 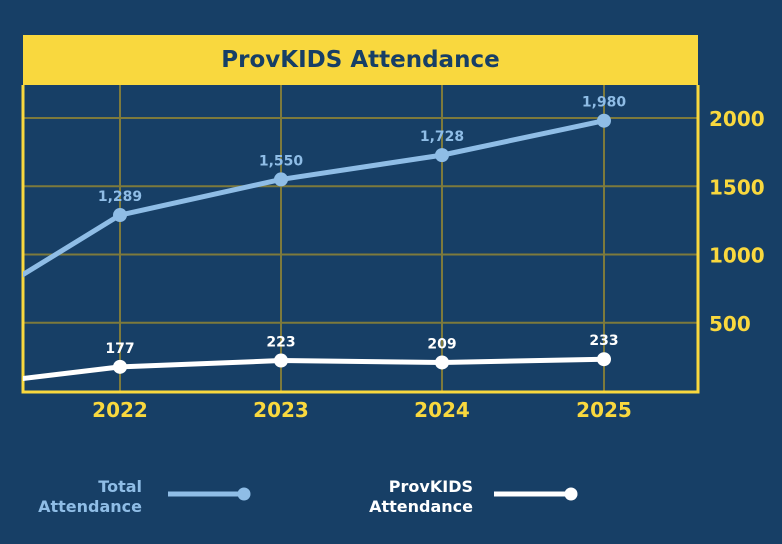 I want to click on title-bar: ProvKIDS Attendance, so click(x=360, y=60).